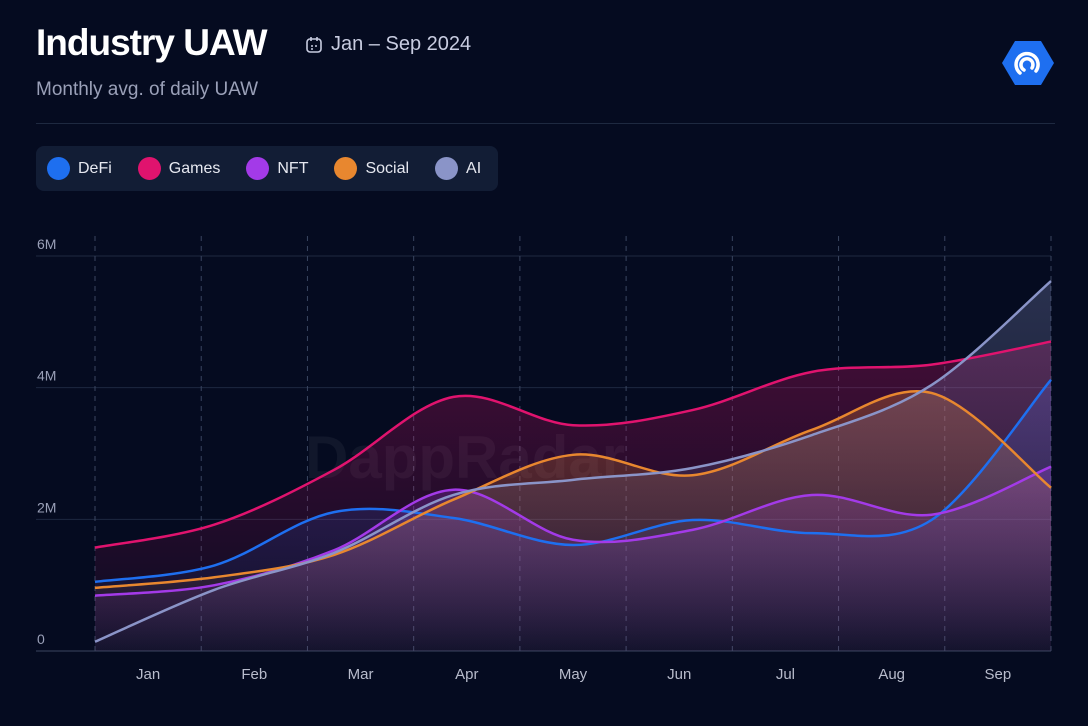  Describe the element at coordinates (194, 168) in the screenshot. I see `legend-label: Games` at that location.